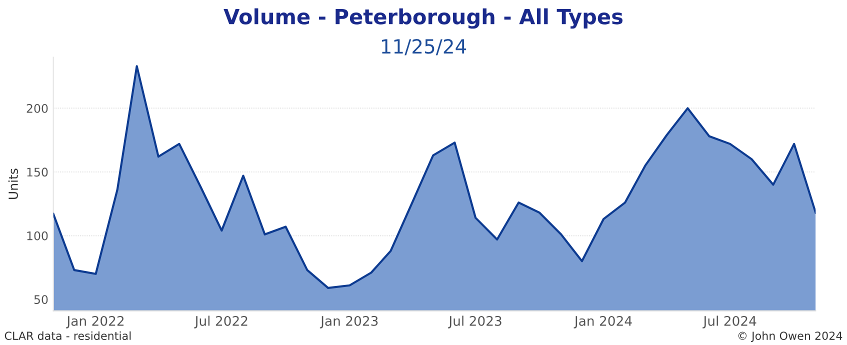  Describe the element at coordinates (37, 235) in the screenshot. I see `y-tick-label: 100` at that location.